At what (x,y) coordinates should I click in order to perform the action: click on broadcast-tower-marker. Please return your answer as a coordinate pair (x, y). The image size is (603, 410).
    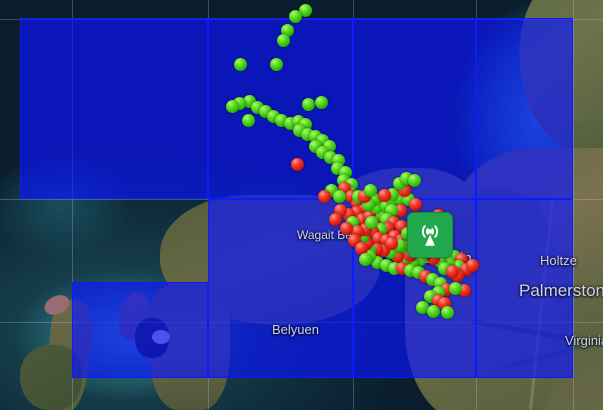
    Looking at the image, I should click on (430, 235).